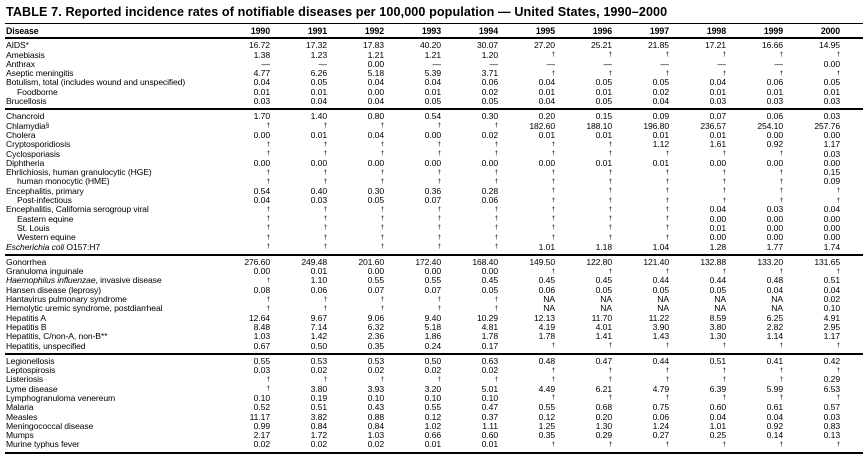 The height and width of the screenshot is (454, 868). What do you see at coordinates (542, 261) in the screenshot?
I see `rate-cell: 149.50` at bounding box center [542, 261].